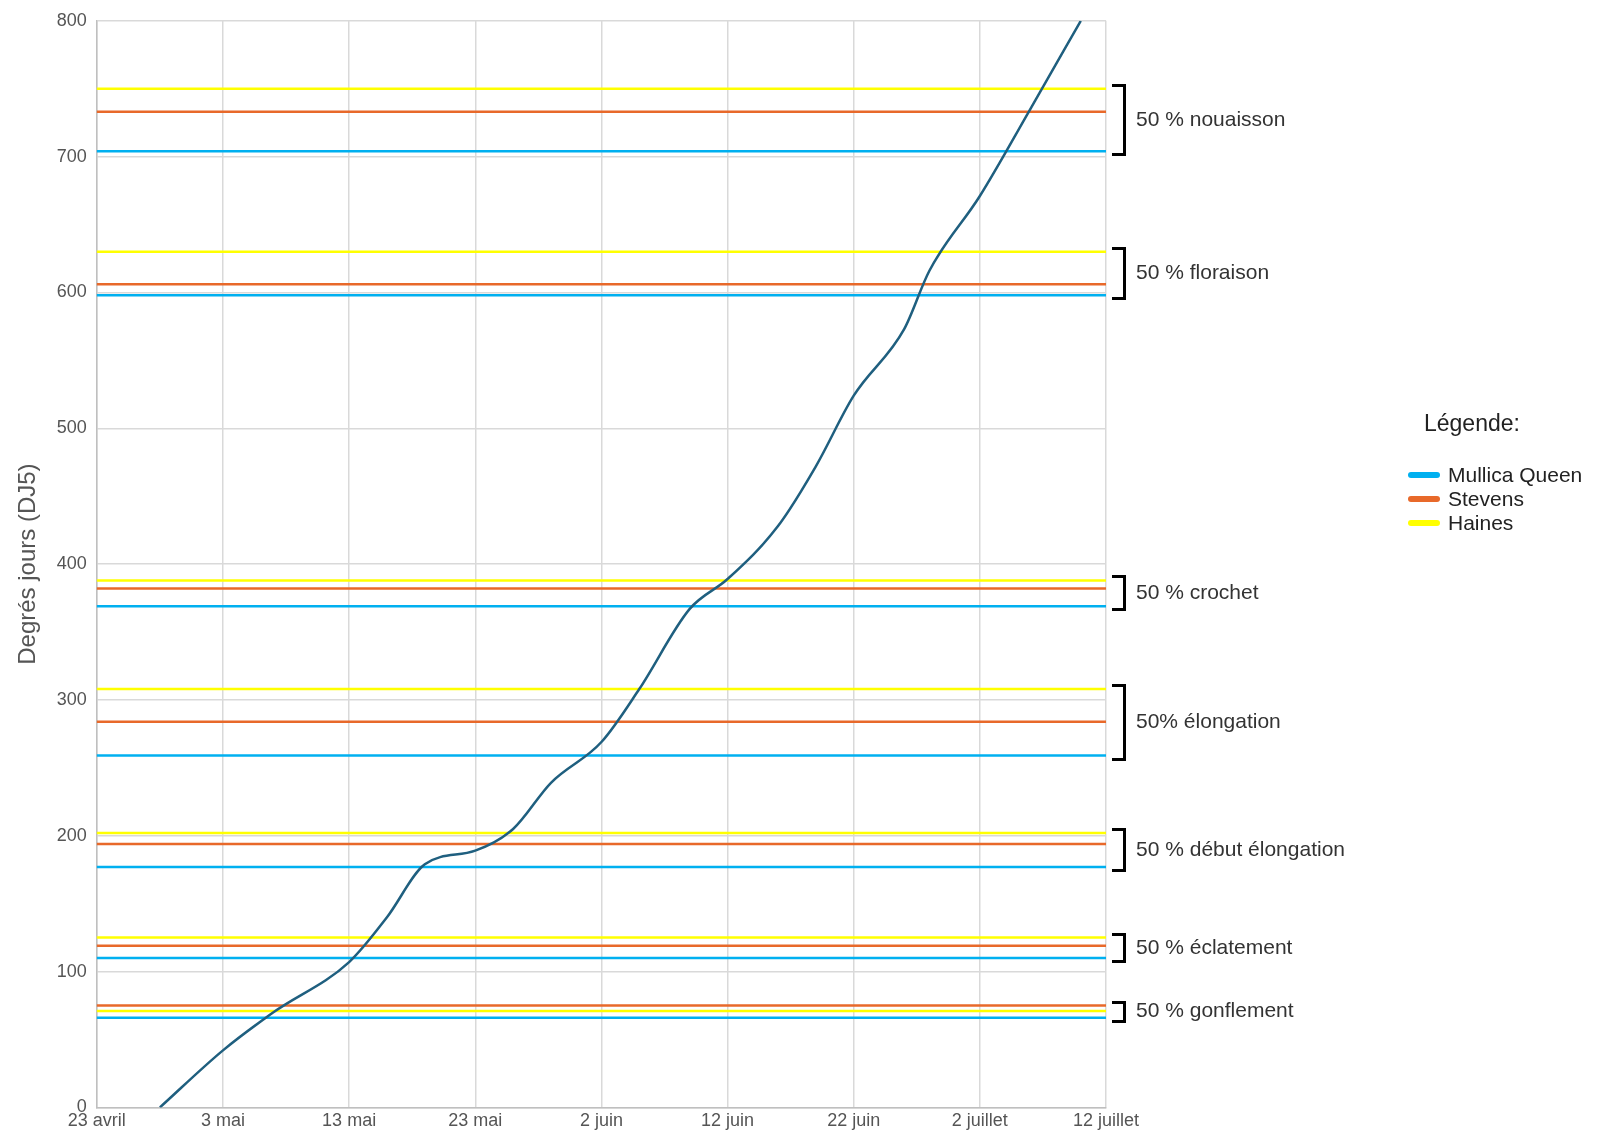 The image size is (1606, 1143). Describe the element at coordinates (1472, 423) in the screenshot. I see `legend-title: Légende:` at that location.